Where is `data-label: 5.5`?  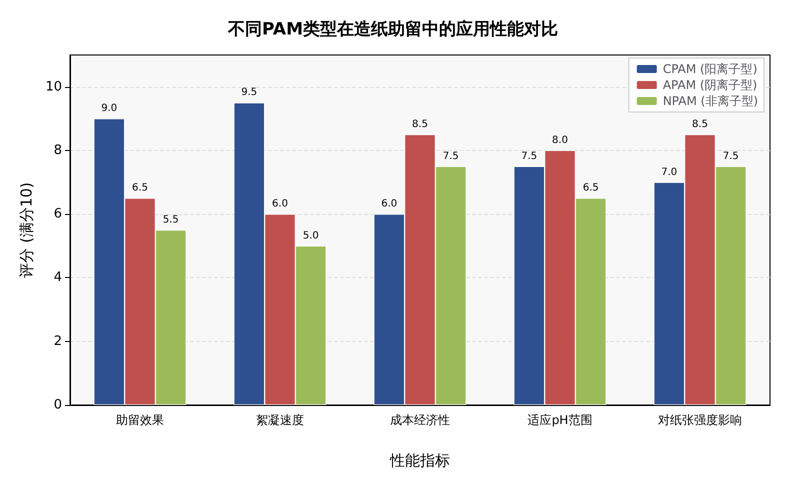
data-label: 5.5 is located at coordinates (170, 220).